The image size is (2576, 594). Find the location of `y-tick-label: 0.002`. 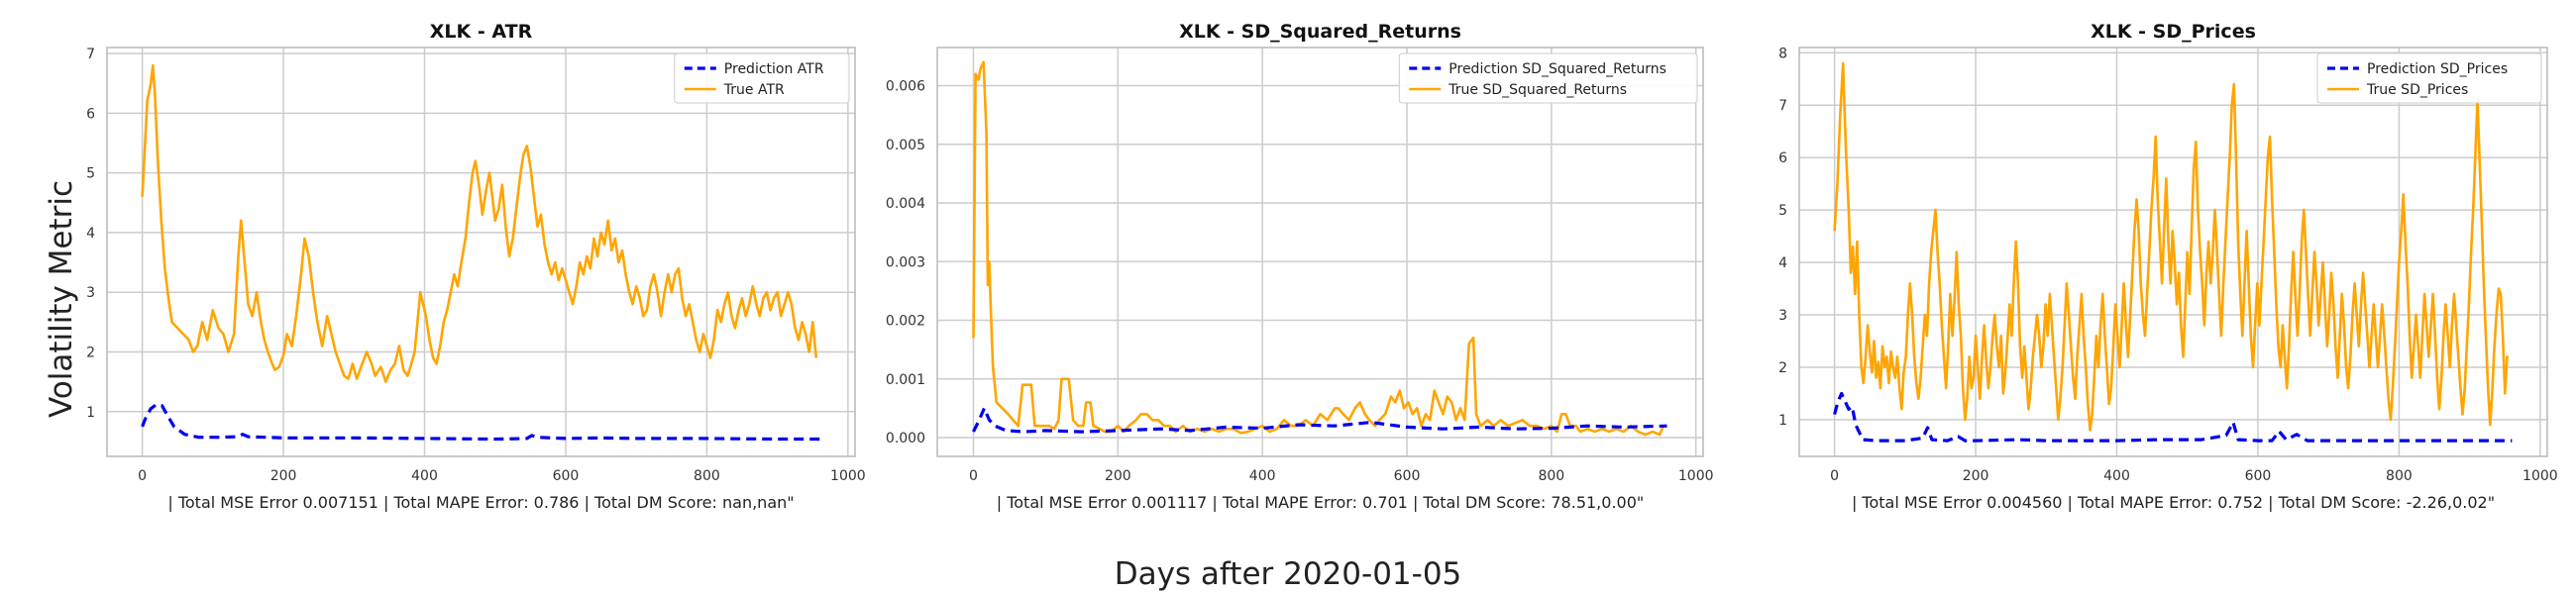

y-tick-label: 0.002 is located at coordinates (905, 322).